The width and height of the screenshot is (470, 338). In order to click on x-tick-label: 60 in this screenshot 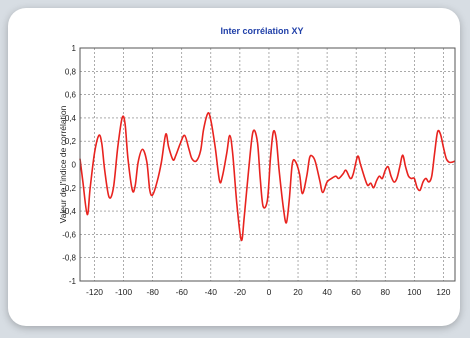, I will do `click(356, 292)`.